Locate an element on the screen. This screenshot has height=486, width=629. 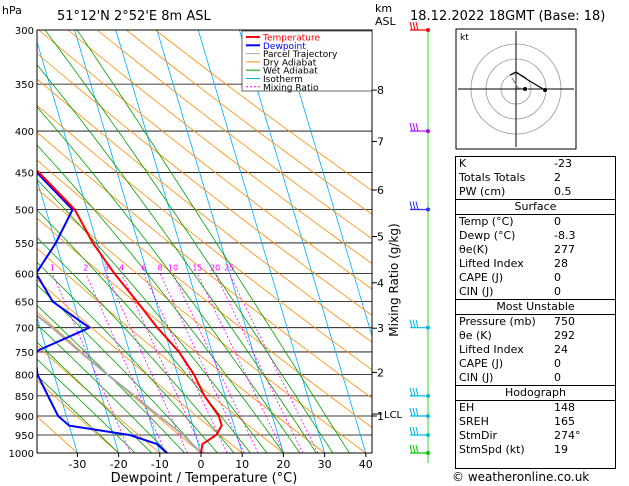
indices-top: K -23 Totals Totals 2 PW (cm) 0.5 is located at coordinates (535, 178).